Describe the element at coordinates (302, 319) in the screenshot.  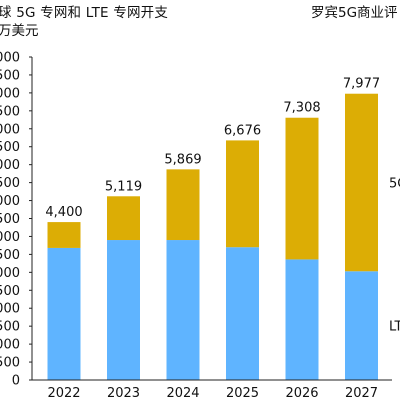
I see `bar-segment-lte-2026` at that location.